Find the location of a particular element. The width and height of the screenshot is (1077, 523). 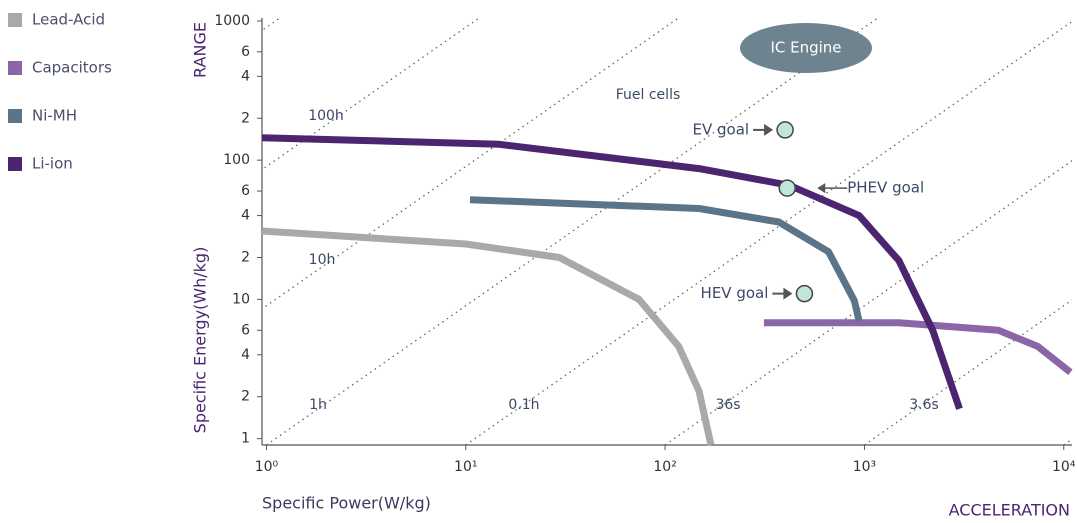

ic-engine-region is located at coordinates (806, 48).